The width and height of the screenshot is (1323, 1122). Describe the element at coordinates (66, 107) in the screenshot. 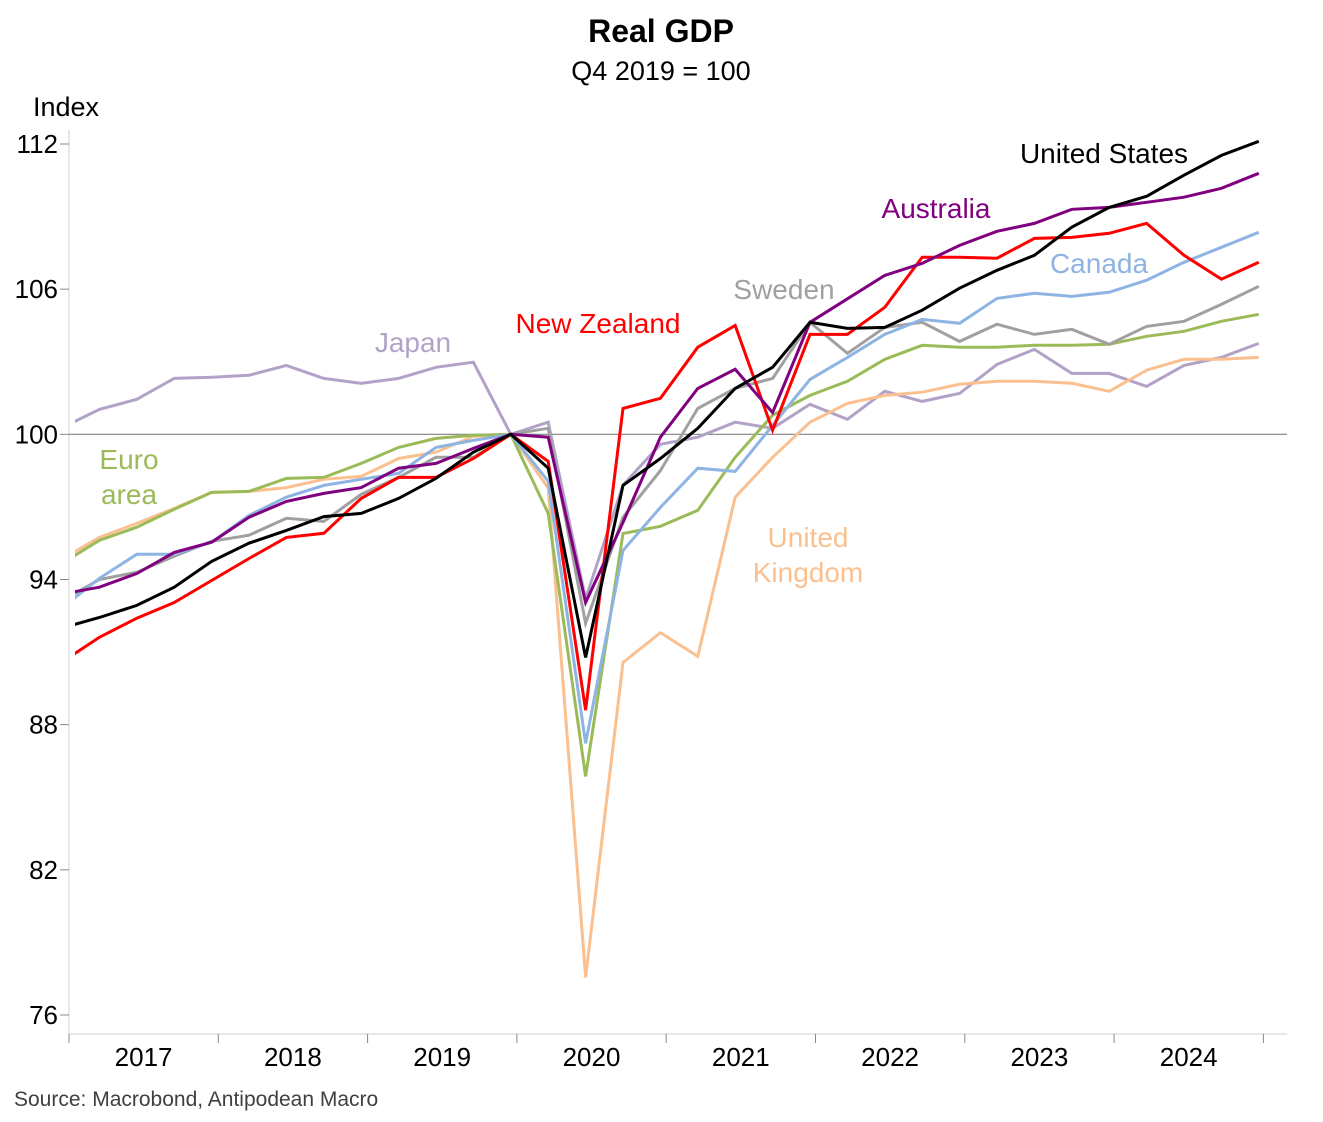

I see `y-axis-label: Index` at that location.